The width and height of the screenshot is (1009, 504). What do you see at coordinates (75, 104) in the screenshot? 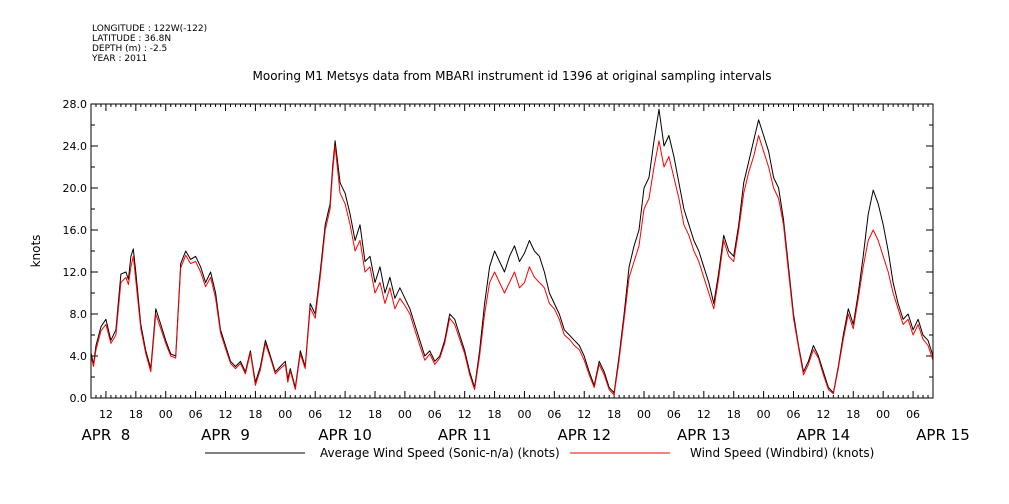
I see `y-tick-label: 28.0` at bounding box center [75, 104].